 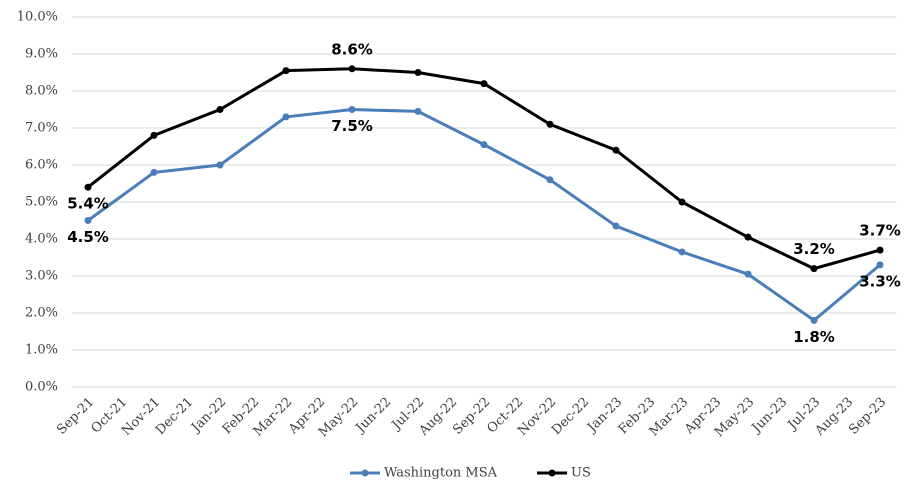 What do you see at coordinates (41, 165) in the screenshot?
I see `y-tick-label: 6.0%` at bounding box center [41, 165].